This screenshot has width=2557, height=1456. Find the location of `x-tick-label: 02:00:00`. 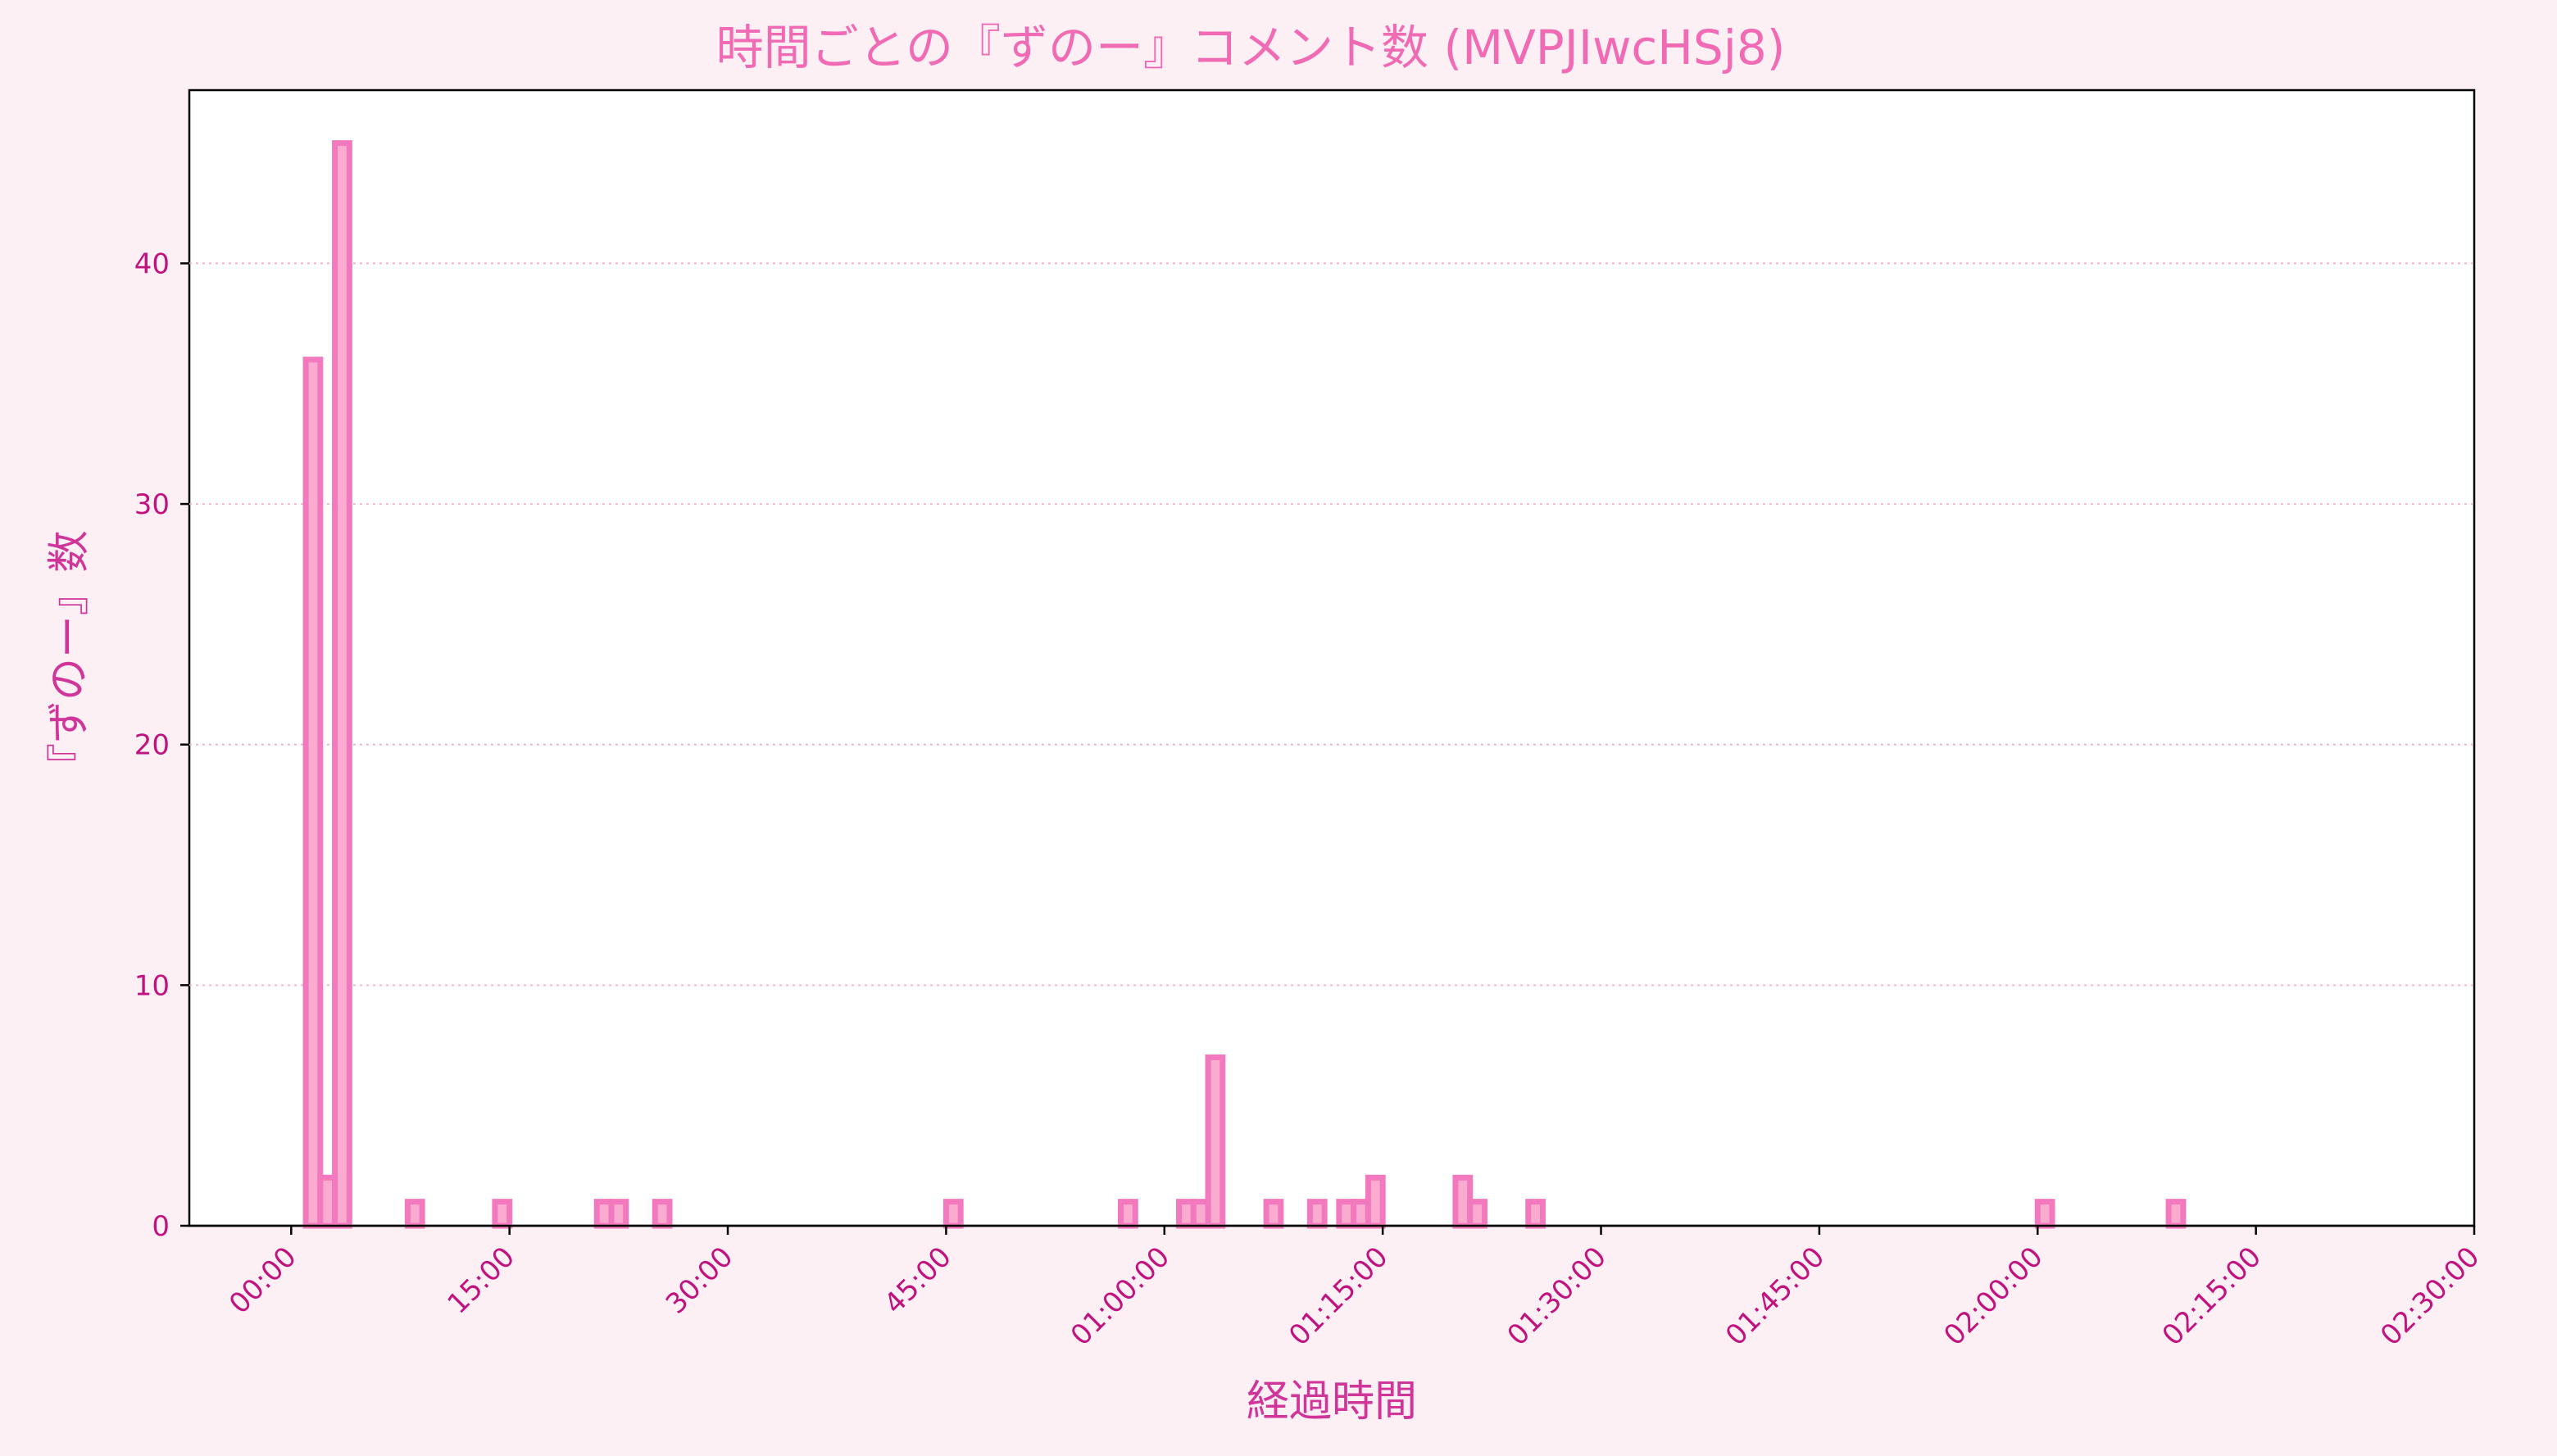

x-tick-label: 02:00:00 is located at coordinates (1993, 1297).